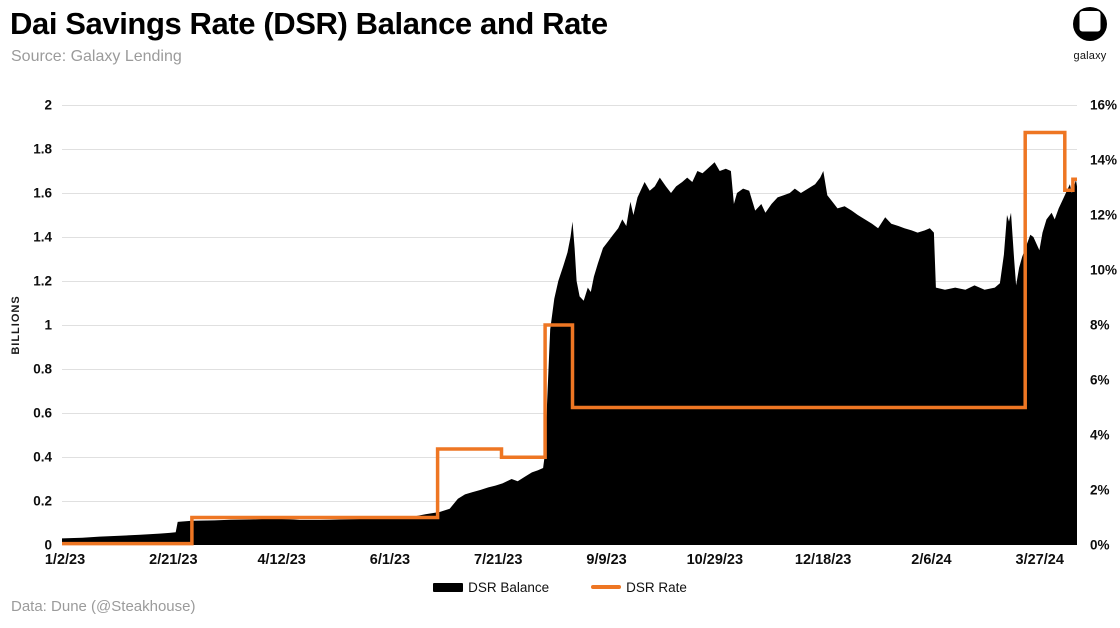 Image resolution: width=1120 pixels, height=628 pixels. I want to click on right-axis-tick: 16%, so click(1104, 105).